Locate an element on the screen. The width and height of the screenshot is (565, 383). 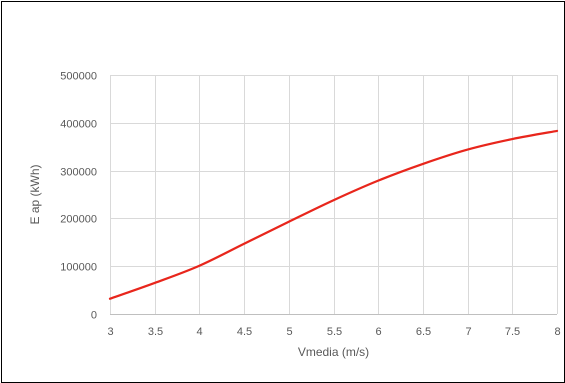
y-tick-label: 100000 is located at coordinates (78, 267).